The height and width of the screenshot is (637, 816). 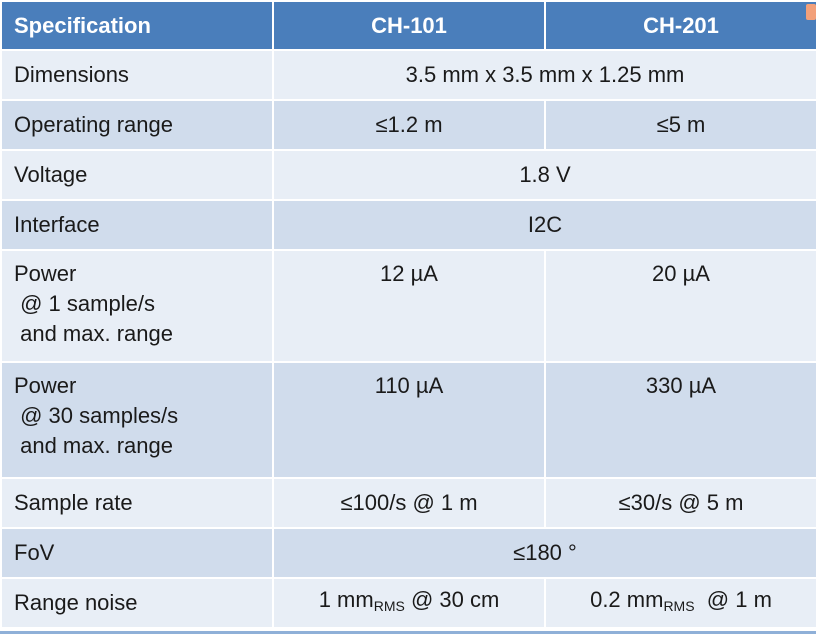 I want to click on row-value-ch201: ≤30/s @ 5 m, so click(x=680, y=503).